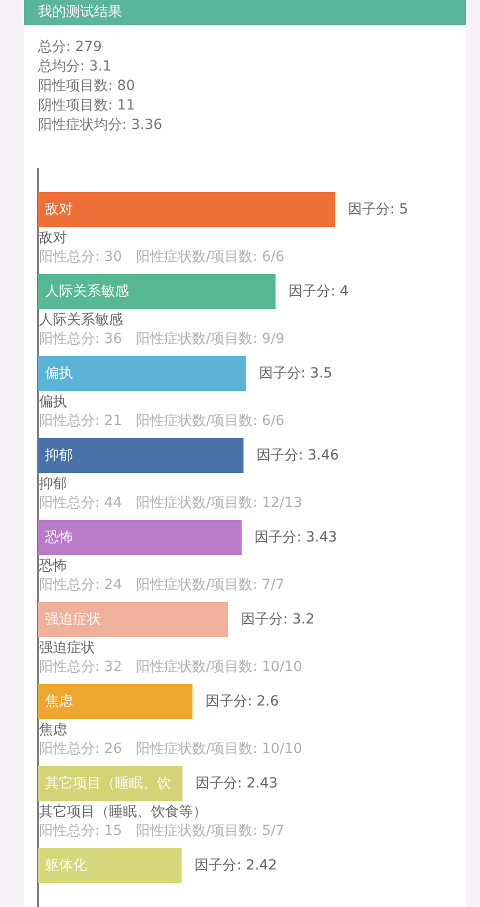 The width and height of the screenshot is (480, 907). I want to click on annotation: 阳性总分: 24 阳性症状数/项目数: 7/7, so click(161, 584).